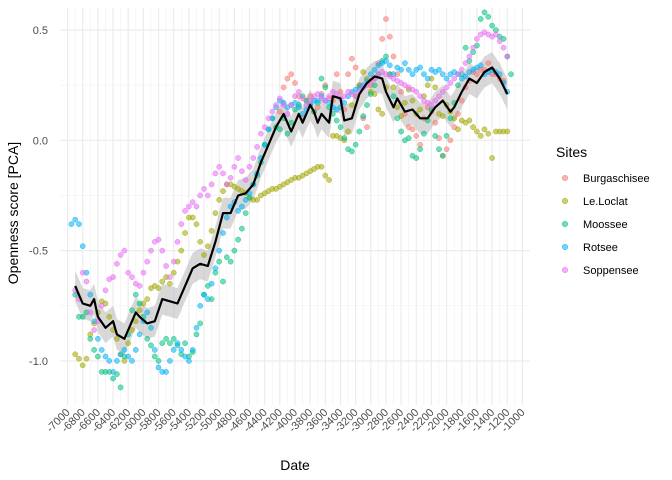 The width and height of the screenshot is (672, 480). Describe the element at coordinates (611, 271) in the screenshot. I see `legend-label: Soppensee` at that location.